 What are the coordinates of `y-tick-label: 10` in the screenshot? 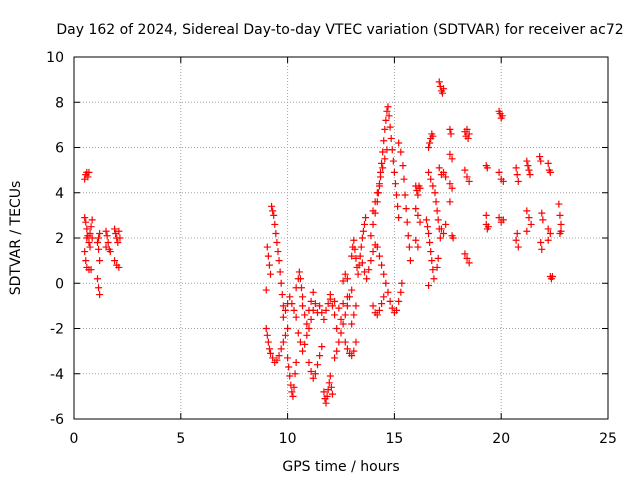 It's located at (55, 58).